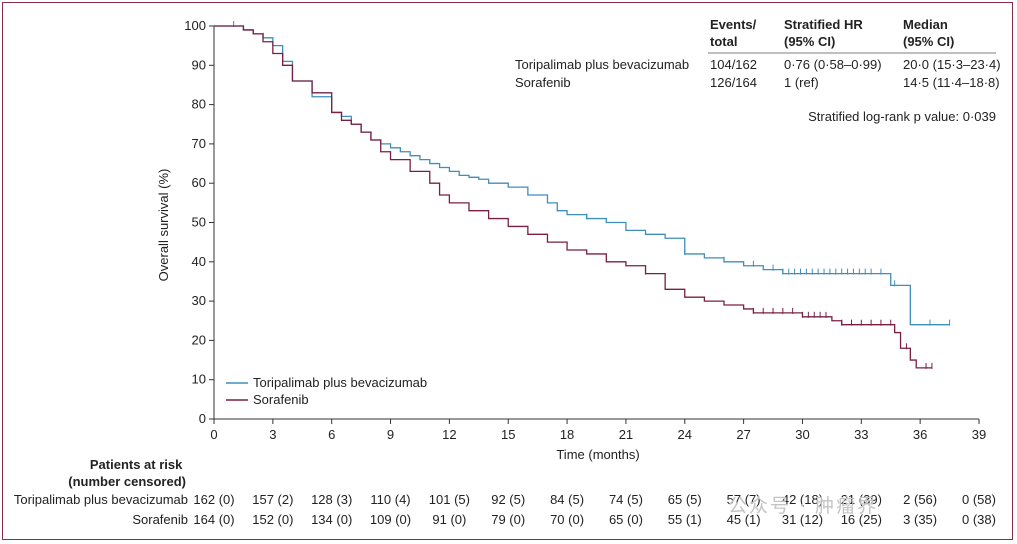 This screenshot has width=1017, height=544. Describe the element at coordinates (331, 519) in the screenshot. I see `risk-value: 134 (0)` at that location.